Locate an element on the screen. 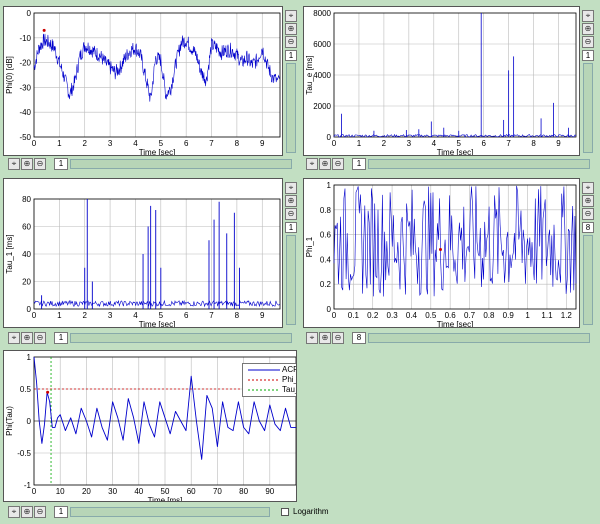 The image size is (600, 524). x-tick-label: 7 is located at coordinates (508, 143).